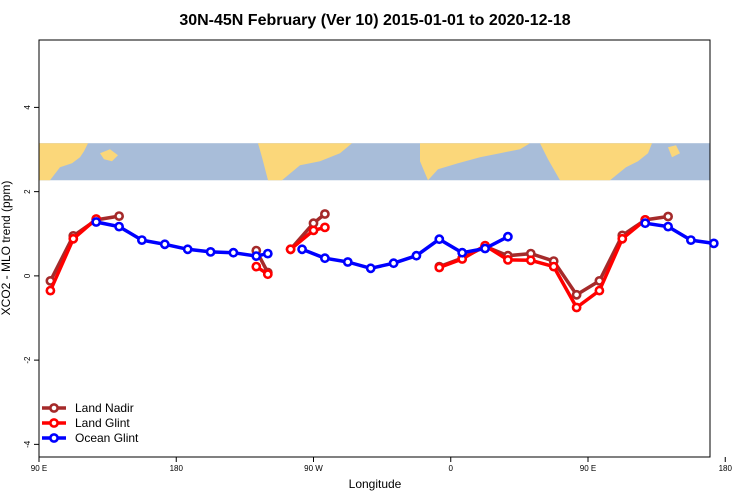 The height and width of the screenshot is (500, 750). Describe the element at coordinates (374, 162) in the screenshot. I see `map-strip` at that location.